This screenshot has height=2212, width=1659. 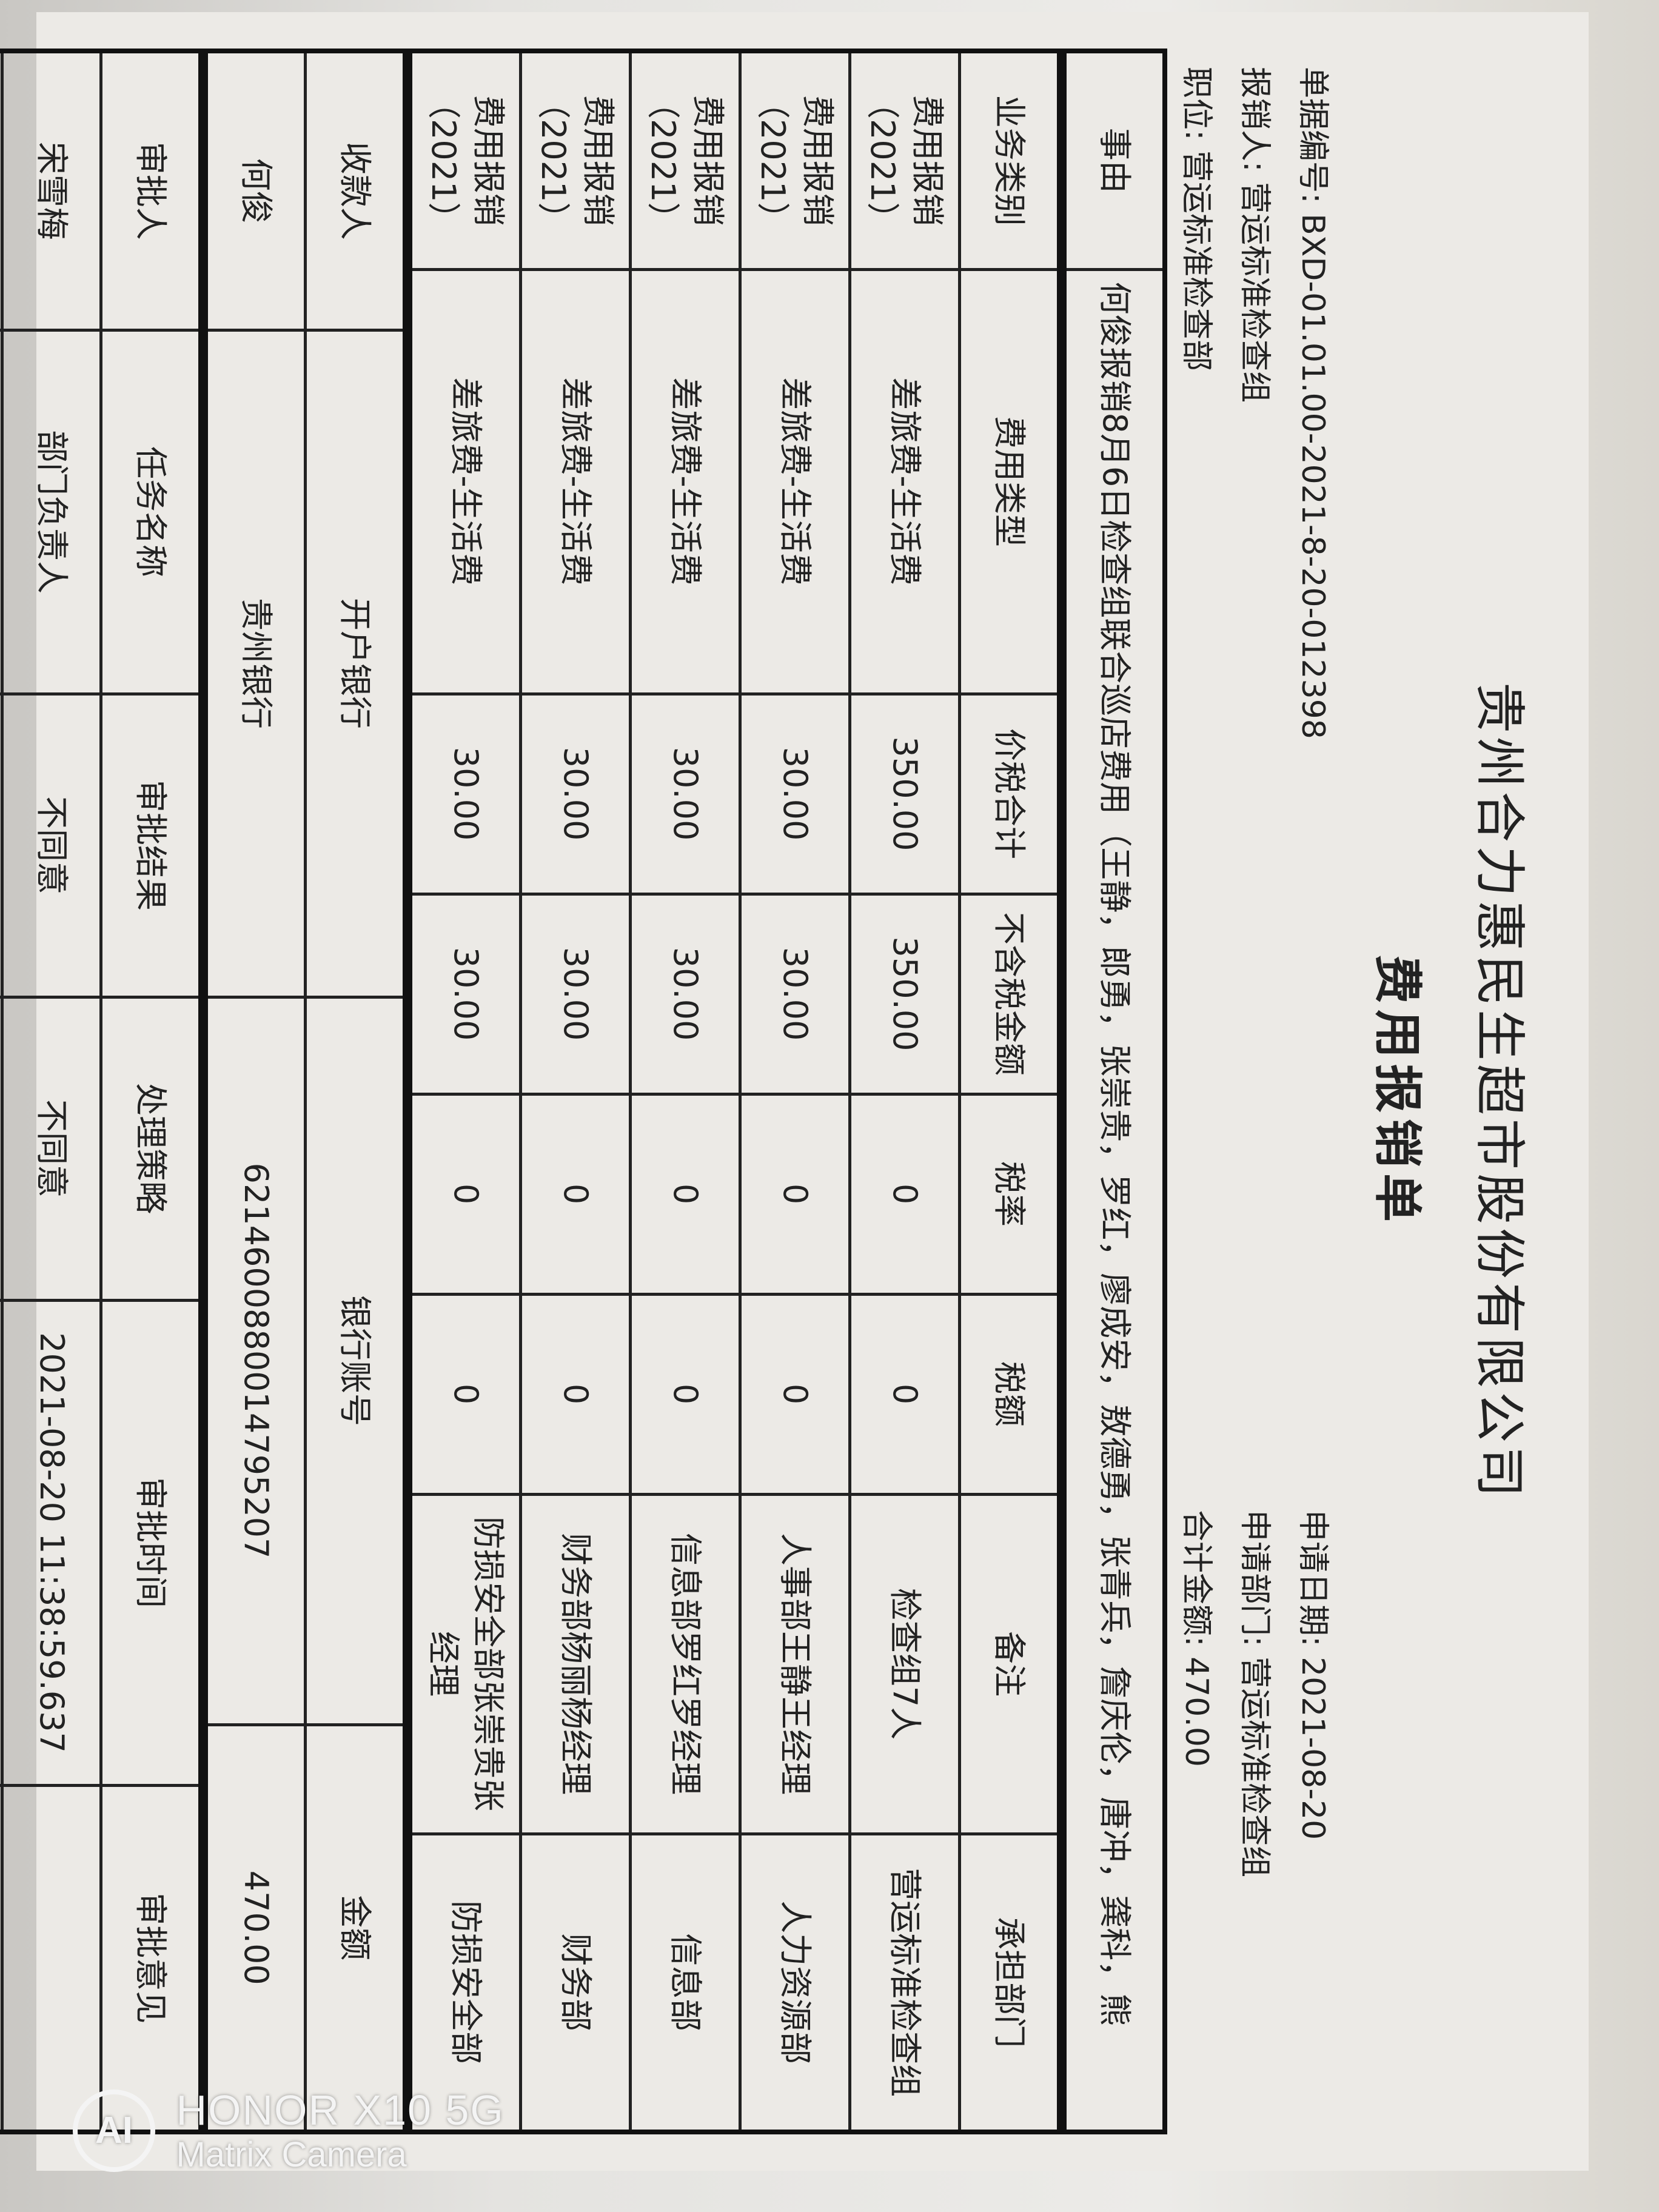 I want to click on watermark-model: HONOR X10 5G, so click(x=340, y=2110).